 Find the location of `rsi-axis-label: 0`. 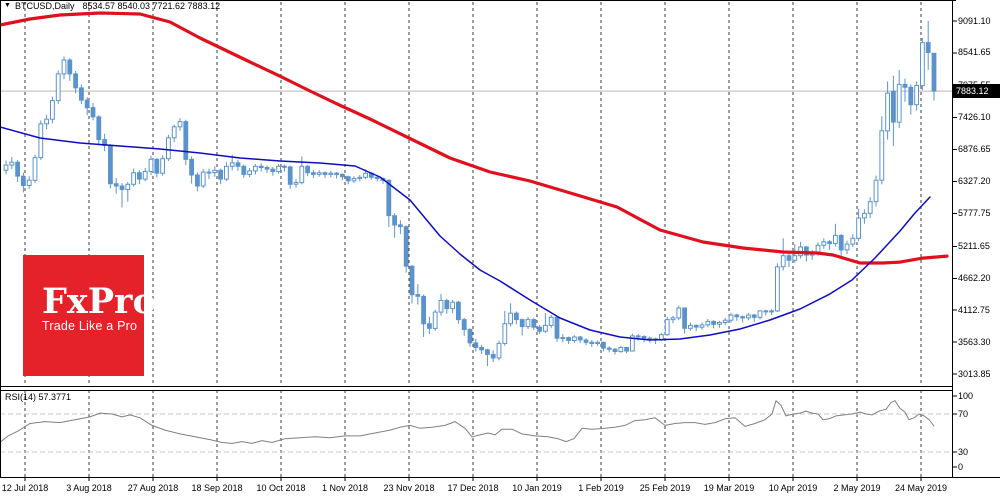

rsi-axis-label: 0 is located at coordinates (961, 466).